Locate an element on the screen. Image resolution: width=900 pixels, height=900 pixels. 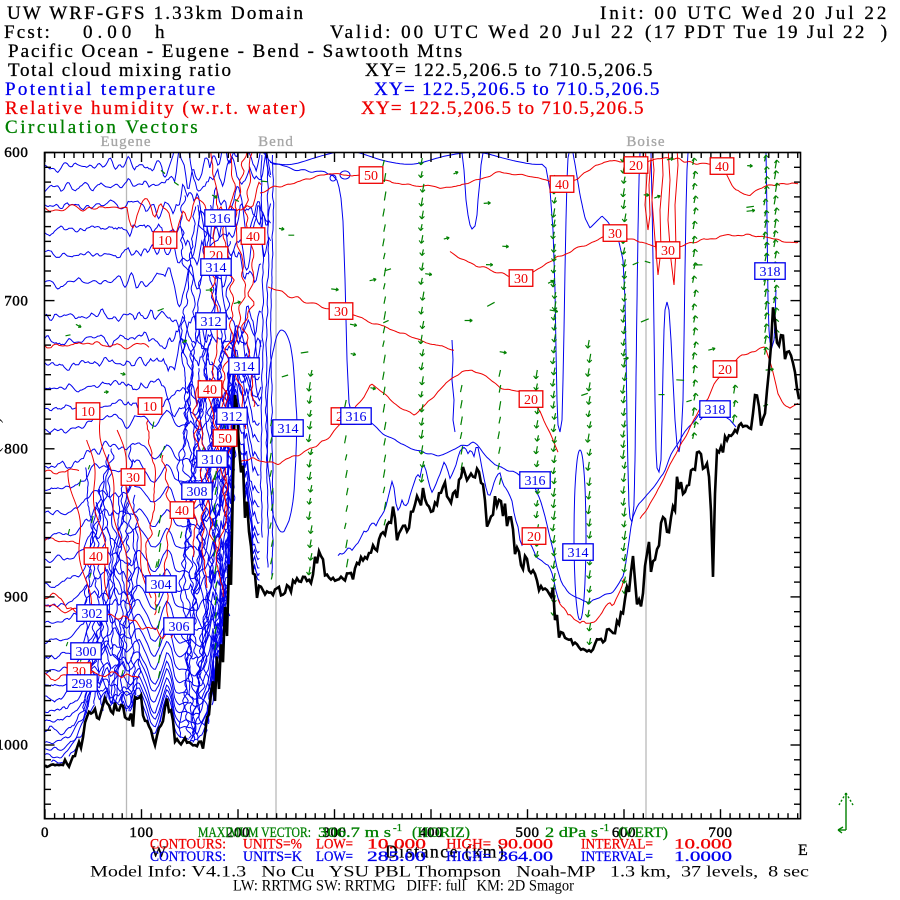
svg-text: Circulation Vectors is located at coordinates (102, 127).